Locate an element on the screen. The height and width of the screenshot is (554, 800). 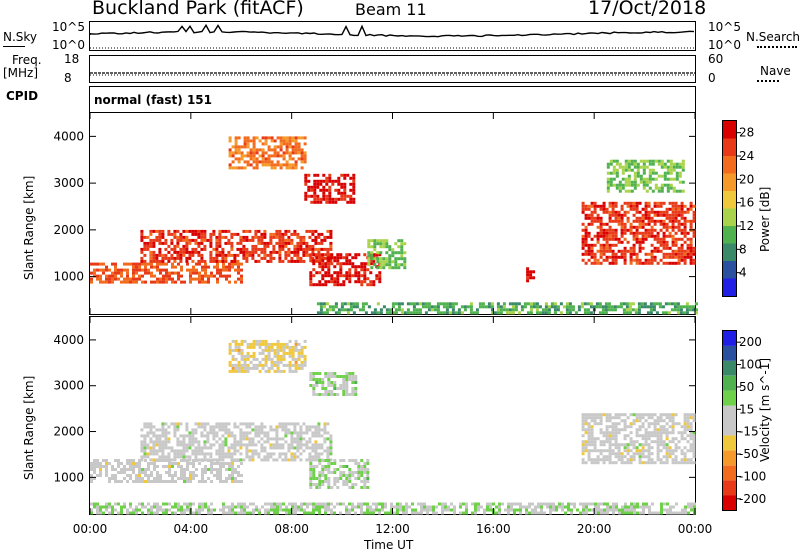
nave-top-tick: 60 is located at coordinates (716, 59).